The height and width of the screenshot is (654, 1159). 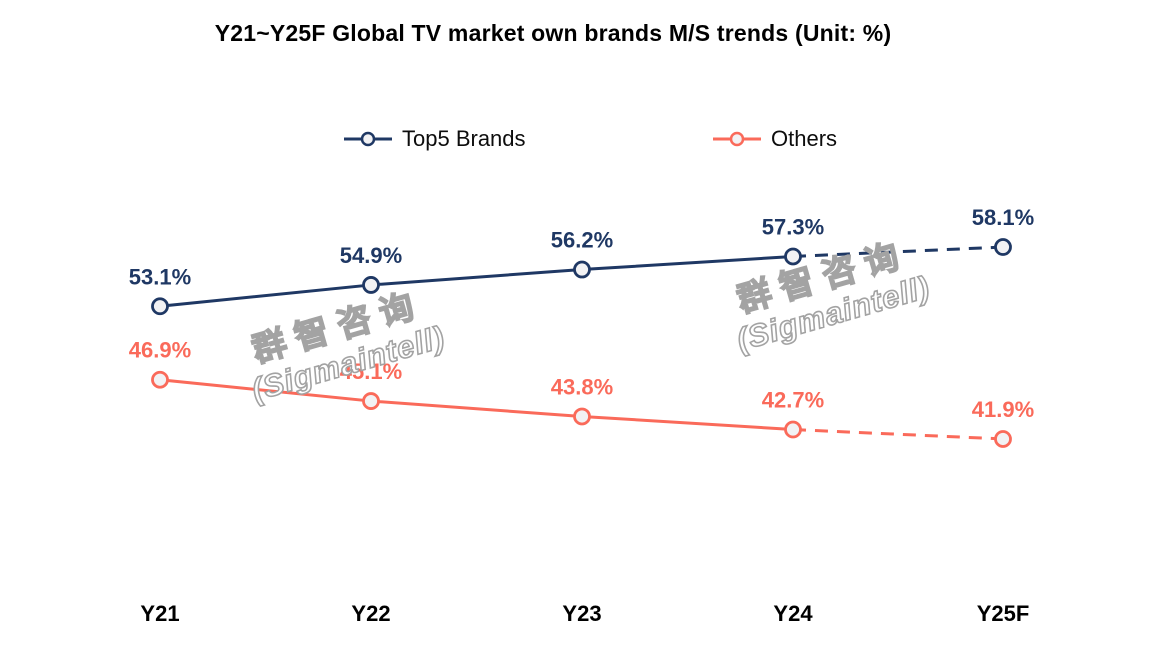 I want to click on data-label: 45.1%, so click(x=371, y=371).